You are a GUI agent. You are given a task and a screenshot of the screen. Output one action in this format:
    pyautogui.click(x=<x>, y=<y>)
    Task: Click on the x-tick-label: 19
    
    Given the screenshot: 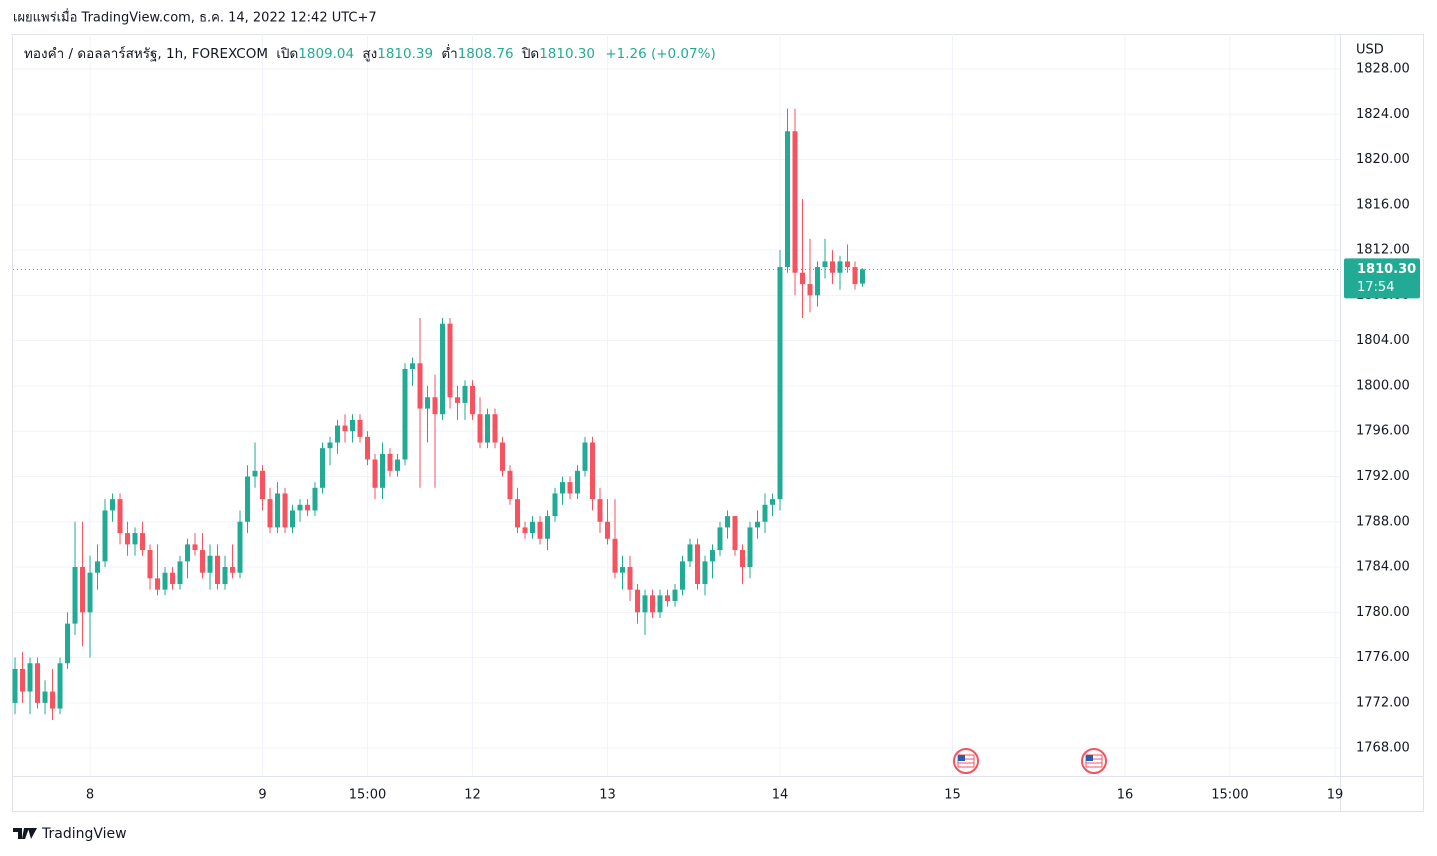 What is the action you would take?
    pyautogui.click(x=1335, y=795)
    